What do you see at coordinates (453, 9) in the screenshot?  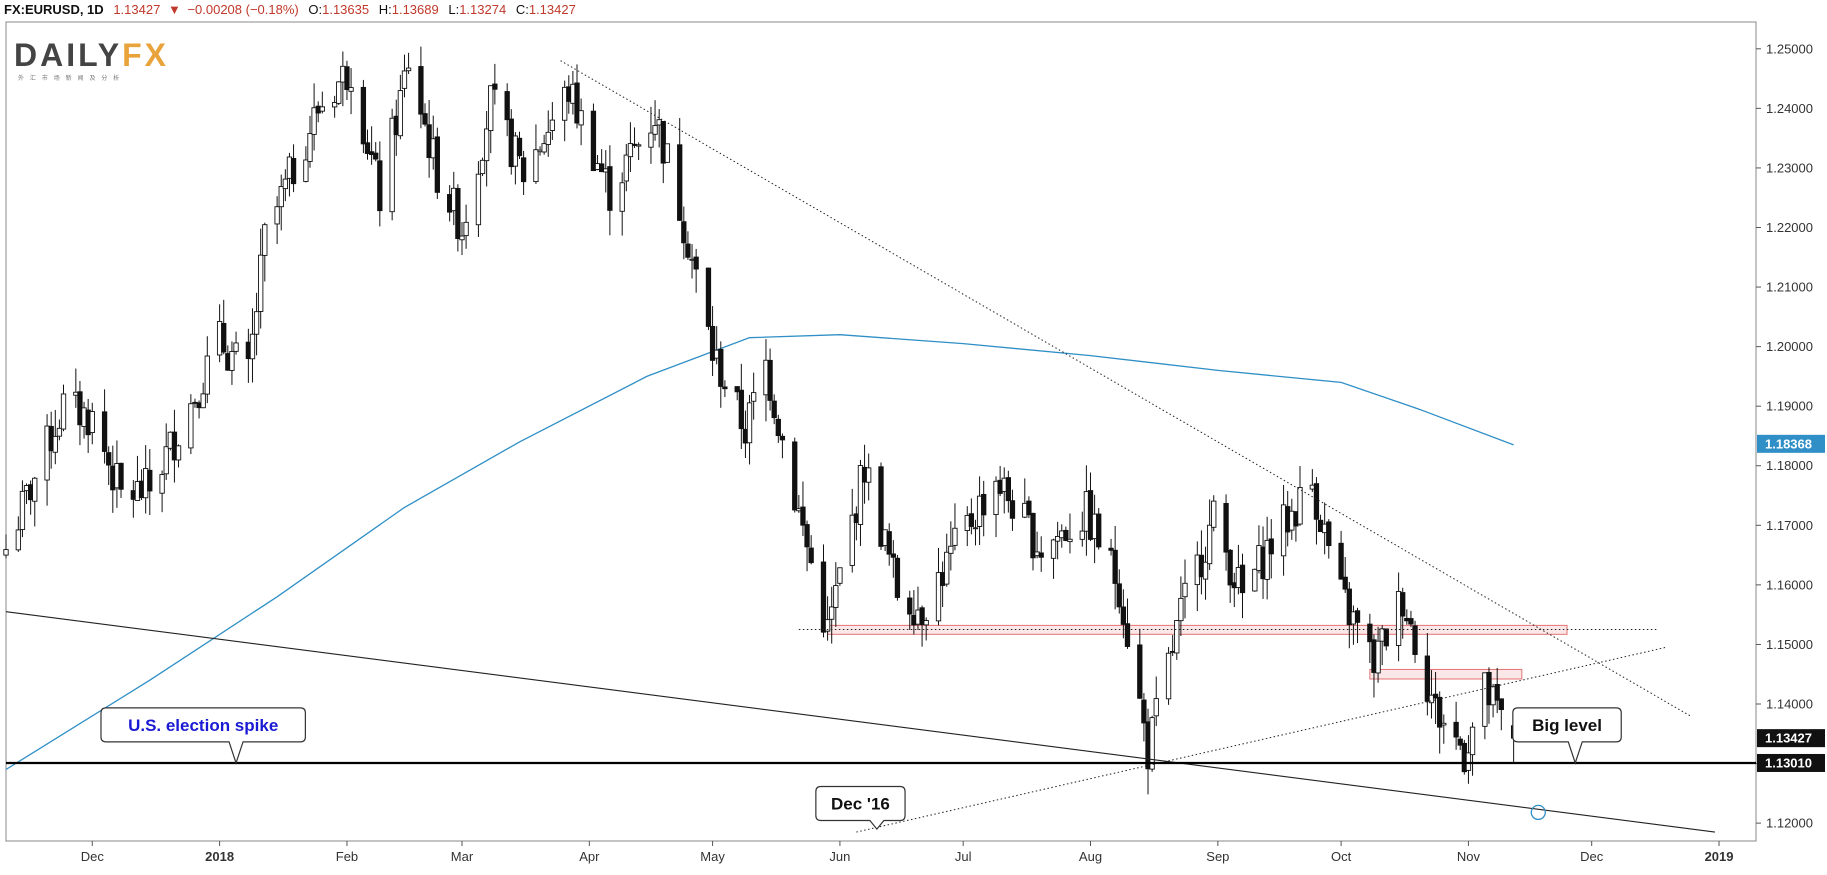 I see `header-low-label: L:` at bounding box center [453, 9].